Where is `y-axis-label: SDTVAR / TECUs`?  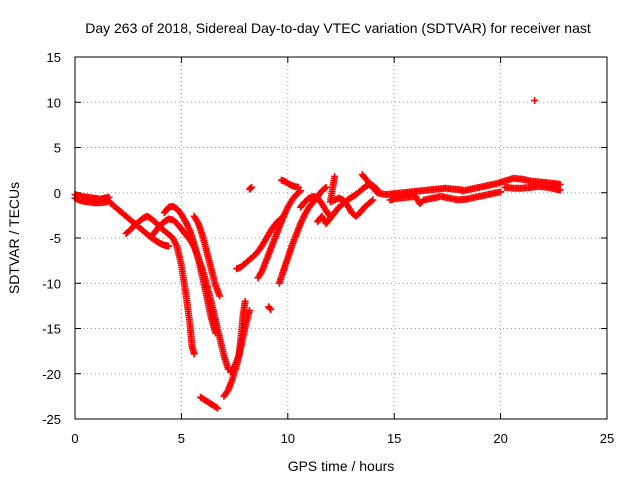 y-axis-label: SDTVAR / TECUs is located at coordinates (14, 238).